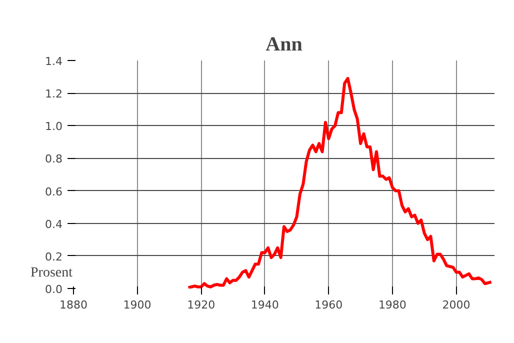 This screenshot has width=514, height=343. Describe the element at coordinates (54, 159) in the screenshot. I see `y-tick-label: 0.8` at that location.